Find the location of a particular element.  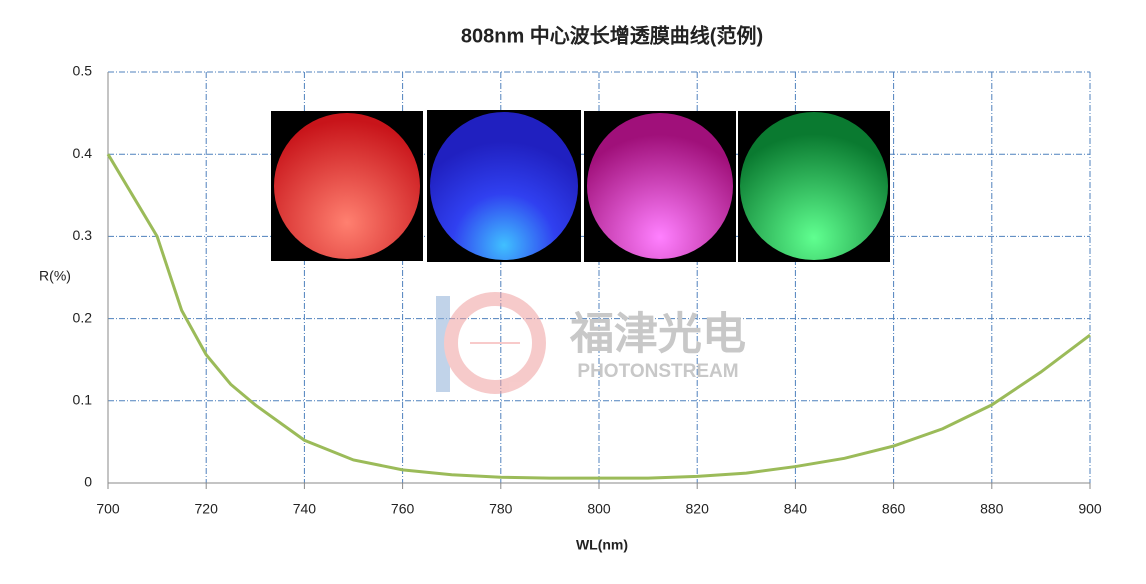

x-tick-label: 860 is located at coordinates (894, 509).